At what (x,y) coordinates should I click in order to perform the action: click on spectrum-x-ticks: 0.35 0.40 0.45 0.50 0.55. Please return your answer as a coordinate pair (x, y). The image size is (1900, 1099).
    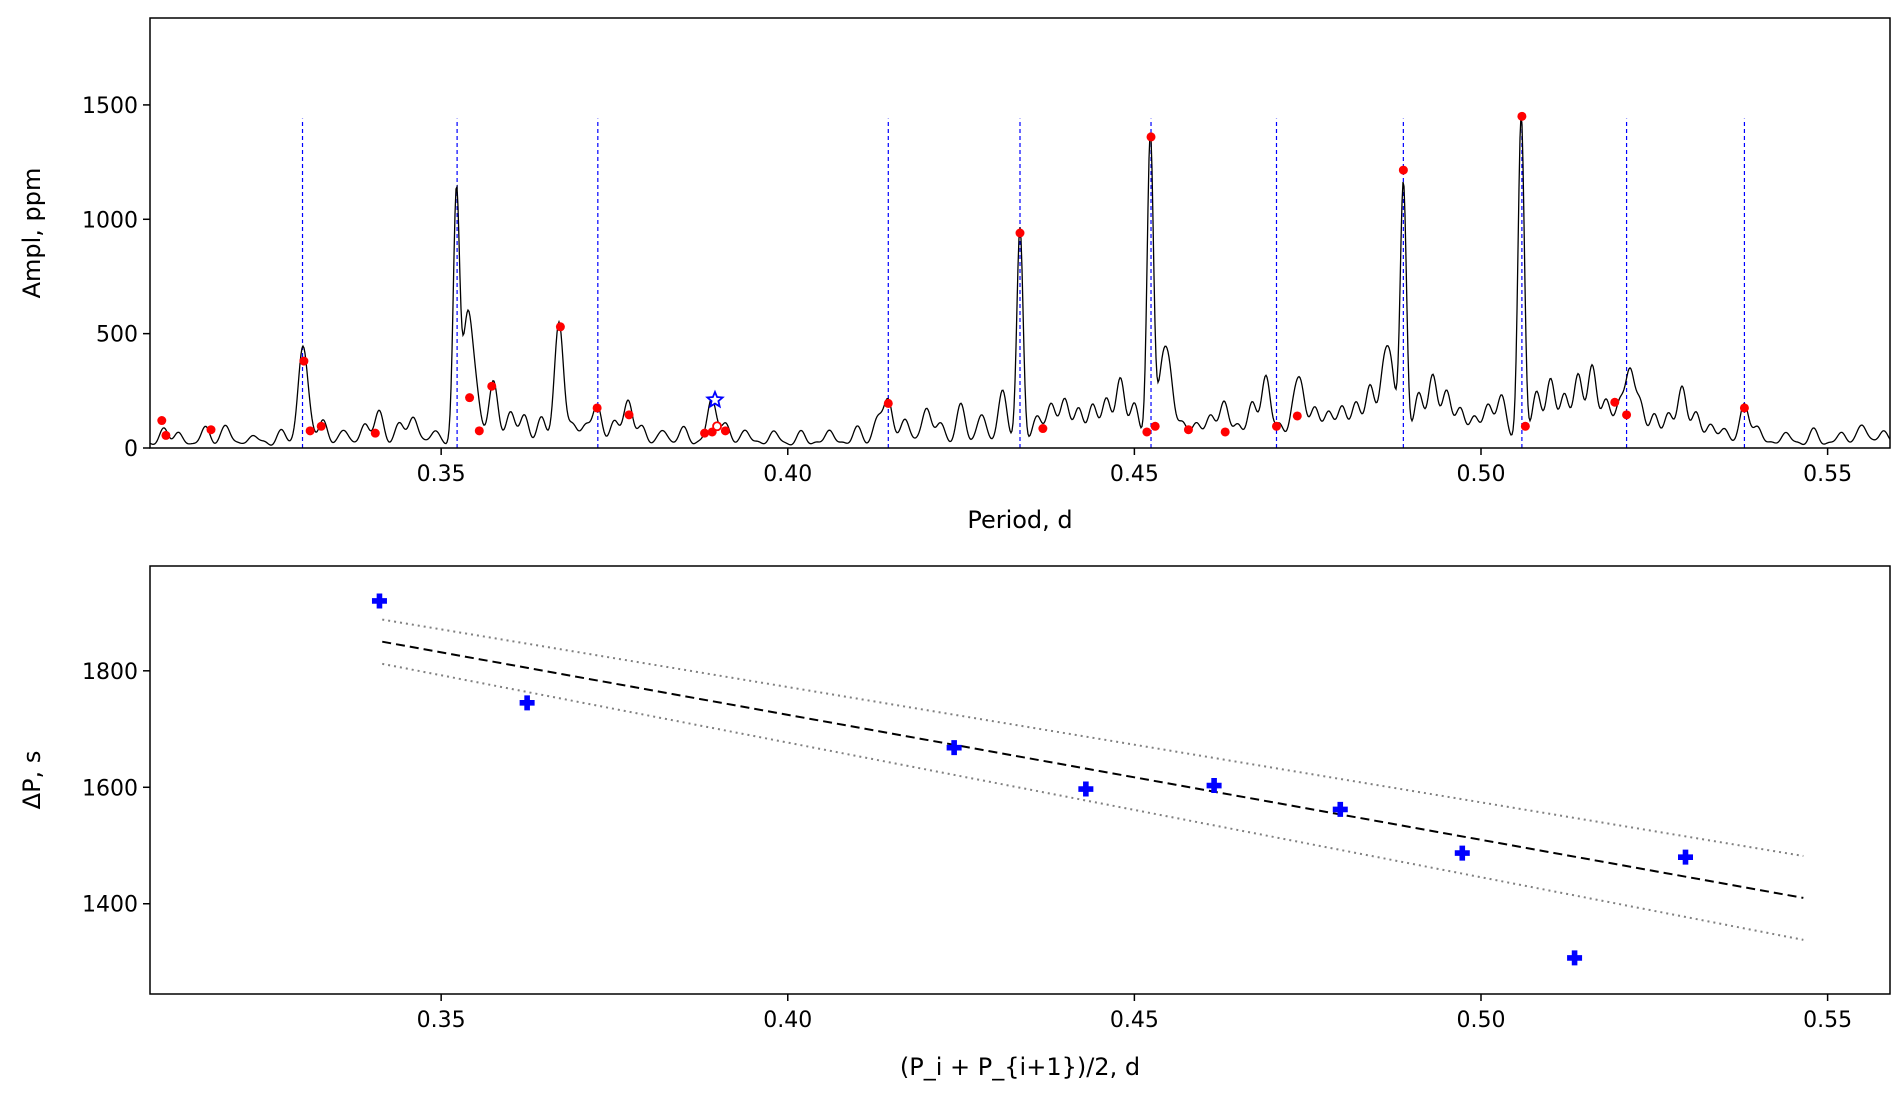
    Looking at the image, I should click on (1134, 467).